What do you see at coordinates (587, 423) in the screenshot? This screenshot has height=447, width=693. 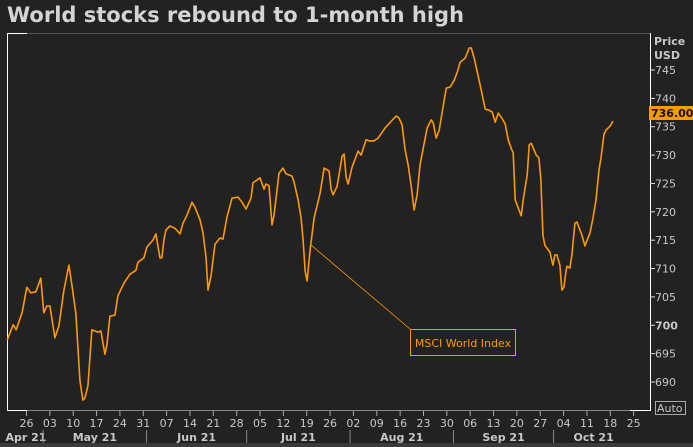 I see `x-tick-label: 11` at bounding box center [587, 423].